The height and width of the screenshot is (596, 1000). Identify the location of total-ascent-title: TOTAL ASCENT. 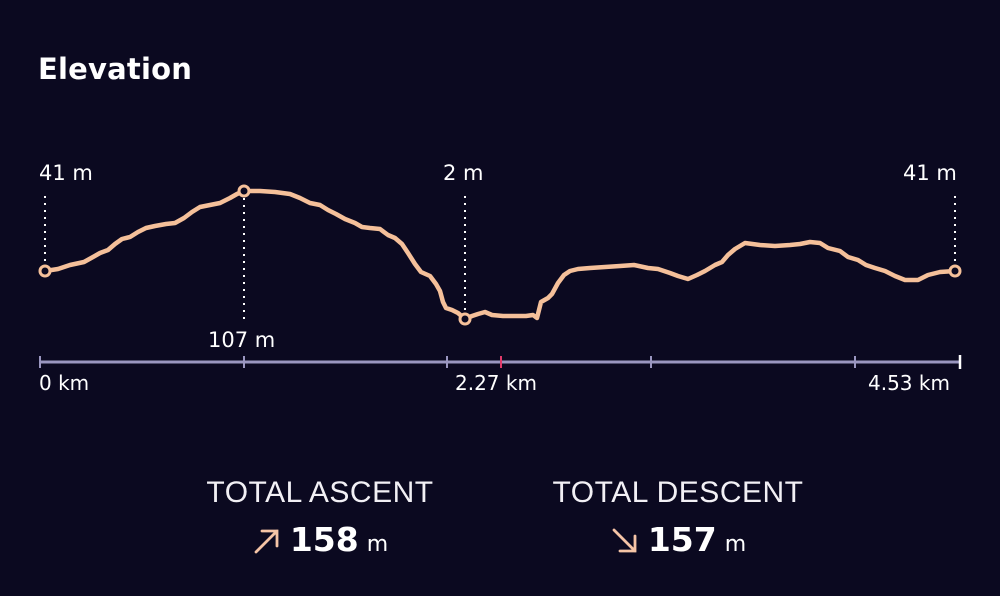
(320, 492).